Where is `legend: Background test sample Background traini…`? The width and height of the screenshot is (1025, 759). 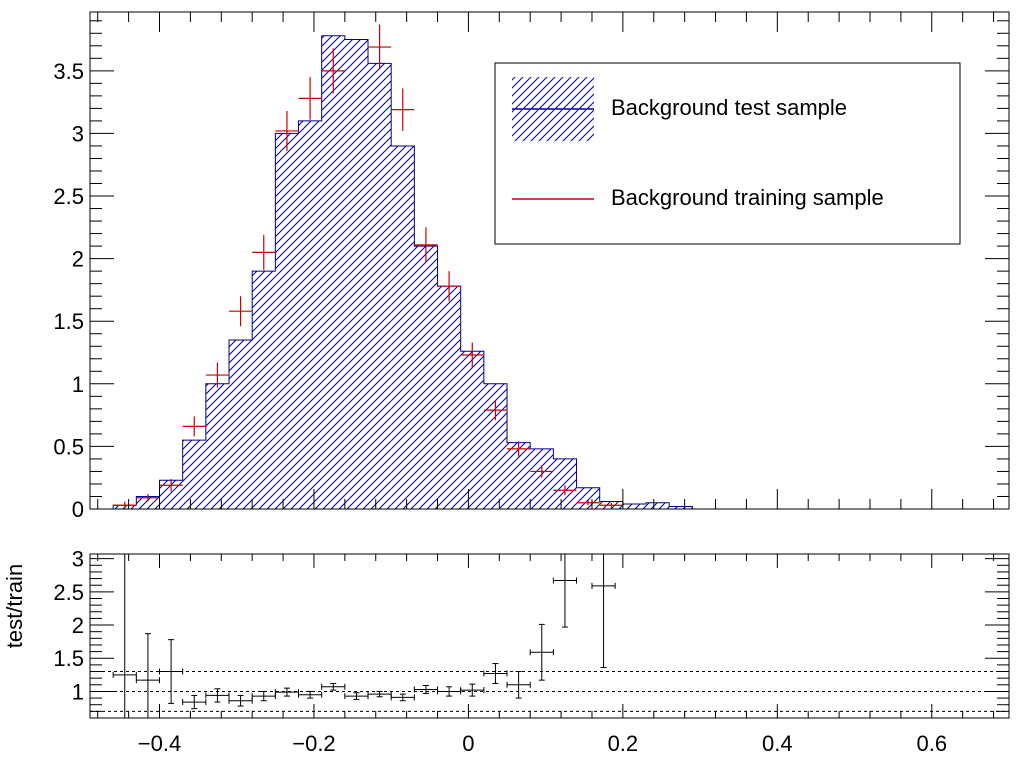
legend: Background test sample Background traini… is located at coordinates (727, 153).